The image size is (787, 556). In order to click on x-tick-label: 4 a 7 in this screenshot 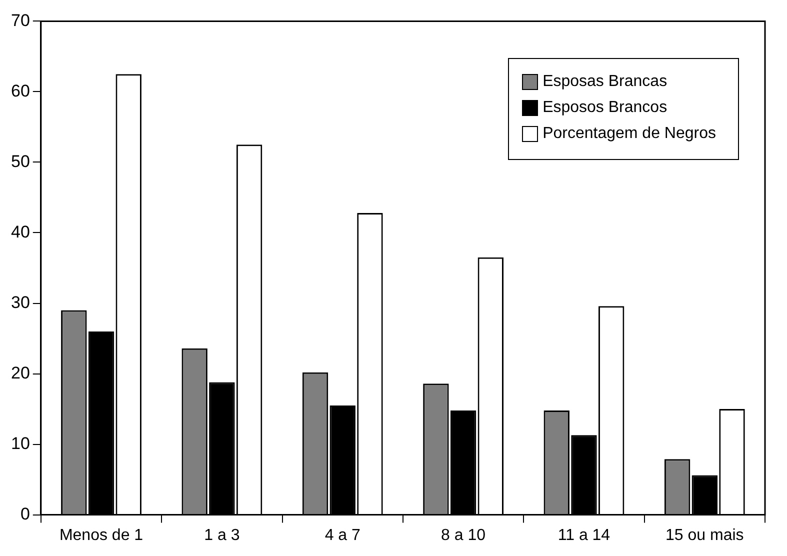, I will do `click(342, 535)`.